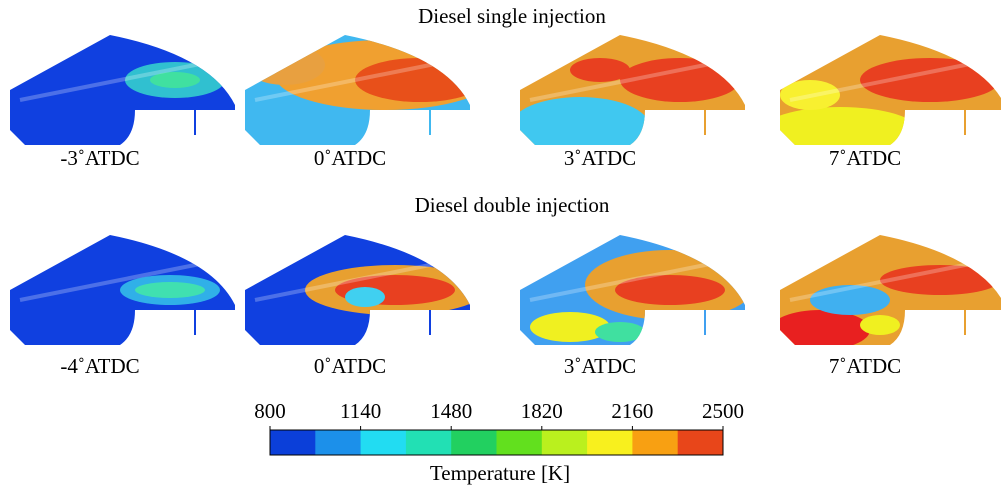 The width and height of the screenshot is (1001, 498). I want to click on colorbar-label: Temperature [K], so click(500, 473).